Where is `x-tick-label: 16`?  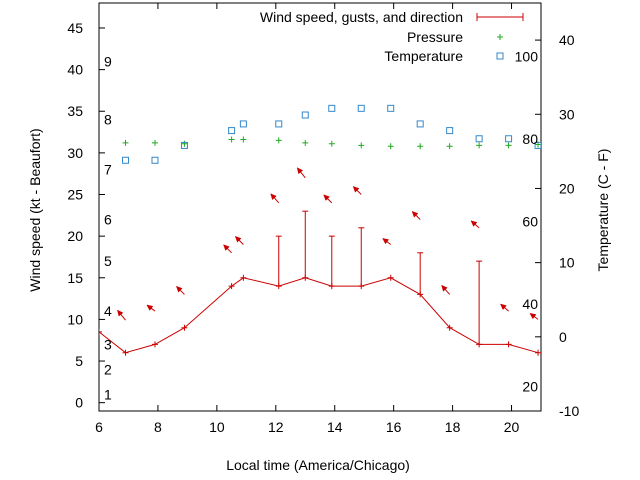 x-tick-label: 16 is located at coordinates (394, 427).